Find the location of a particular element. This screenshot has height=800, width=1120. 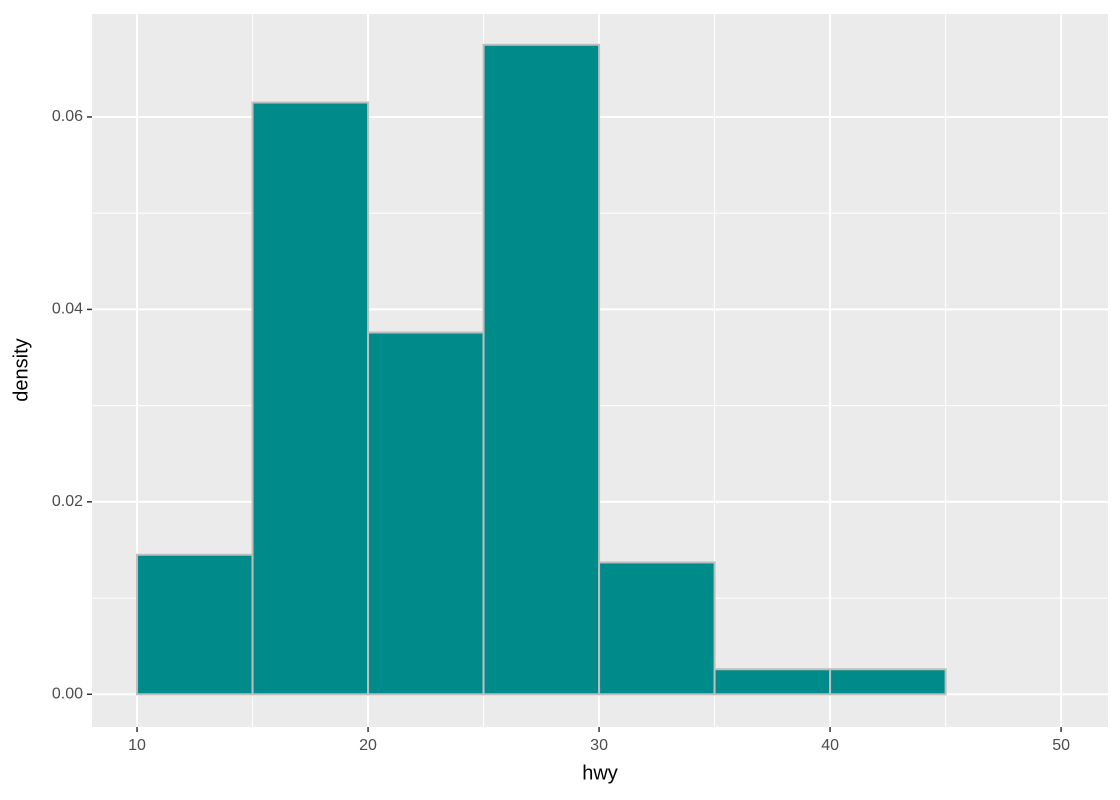

x-tick-label: 30 is located at coordinates (599, 745).